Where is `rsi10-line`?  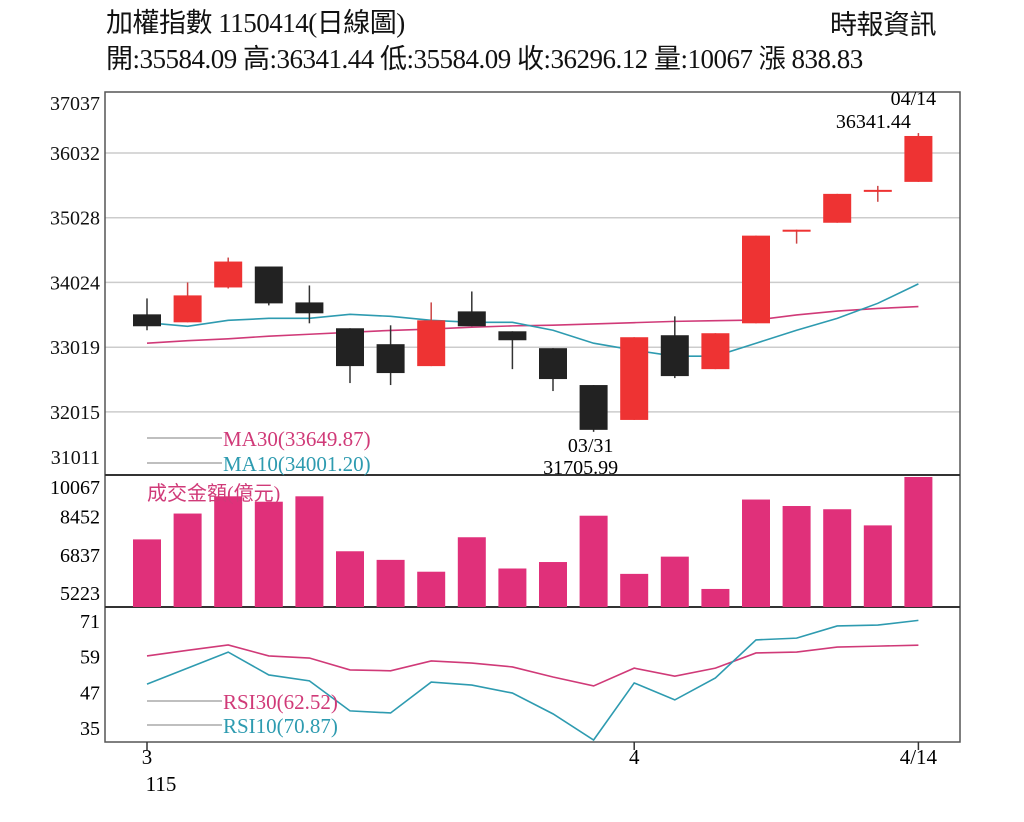 rsi10-line is located at coordinates (532, 680).